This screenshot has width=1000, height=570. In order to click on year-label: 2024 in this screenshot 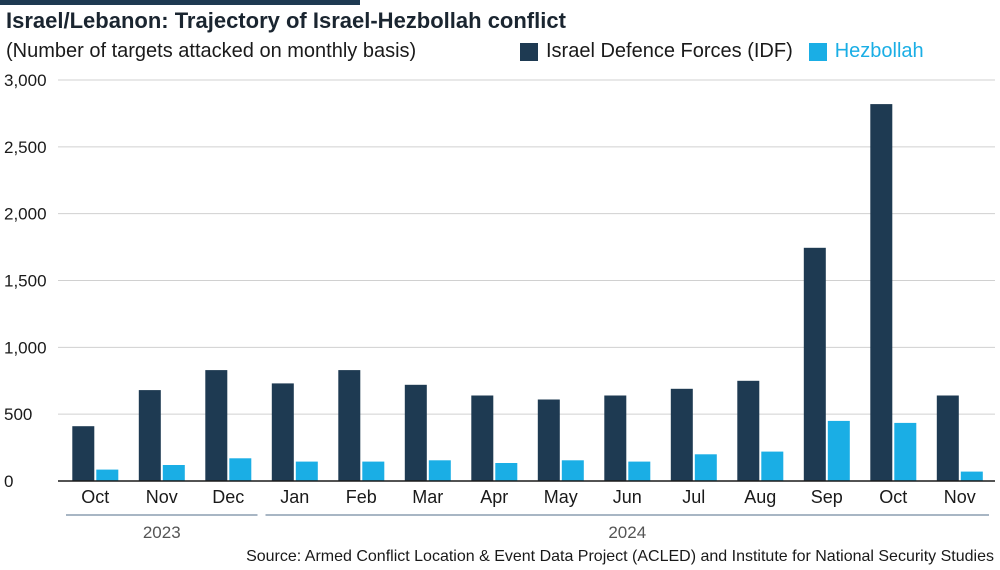, I will do `click(627, 532)`.